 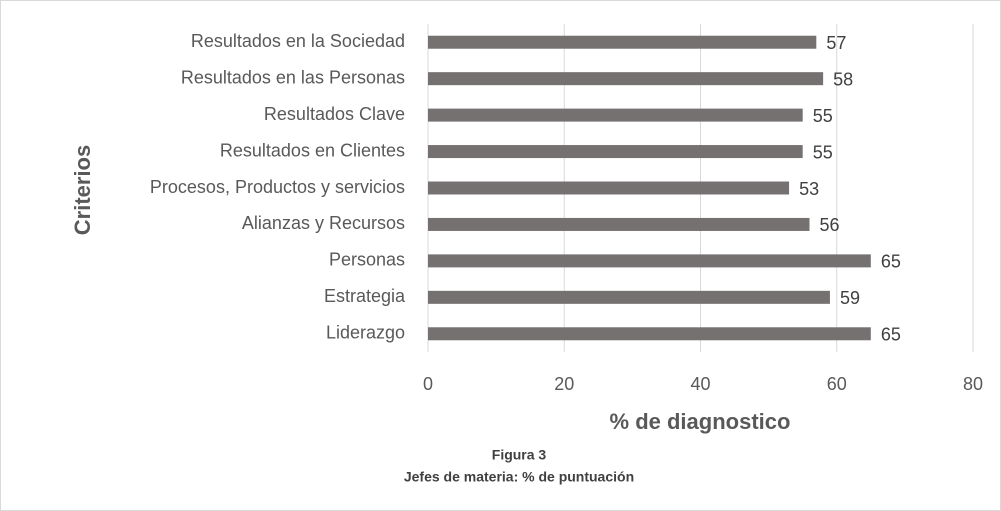 I want to click on figure-label: Figura 3, so click(x=519, y=455).